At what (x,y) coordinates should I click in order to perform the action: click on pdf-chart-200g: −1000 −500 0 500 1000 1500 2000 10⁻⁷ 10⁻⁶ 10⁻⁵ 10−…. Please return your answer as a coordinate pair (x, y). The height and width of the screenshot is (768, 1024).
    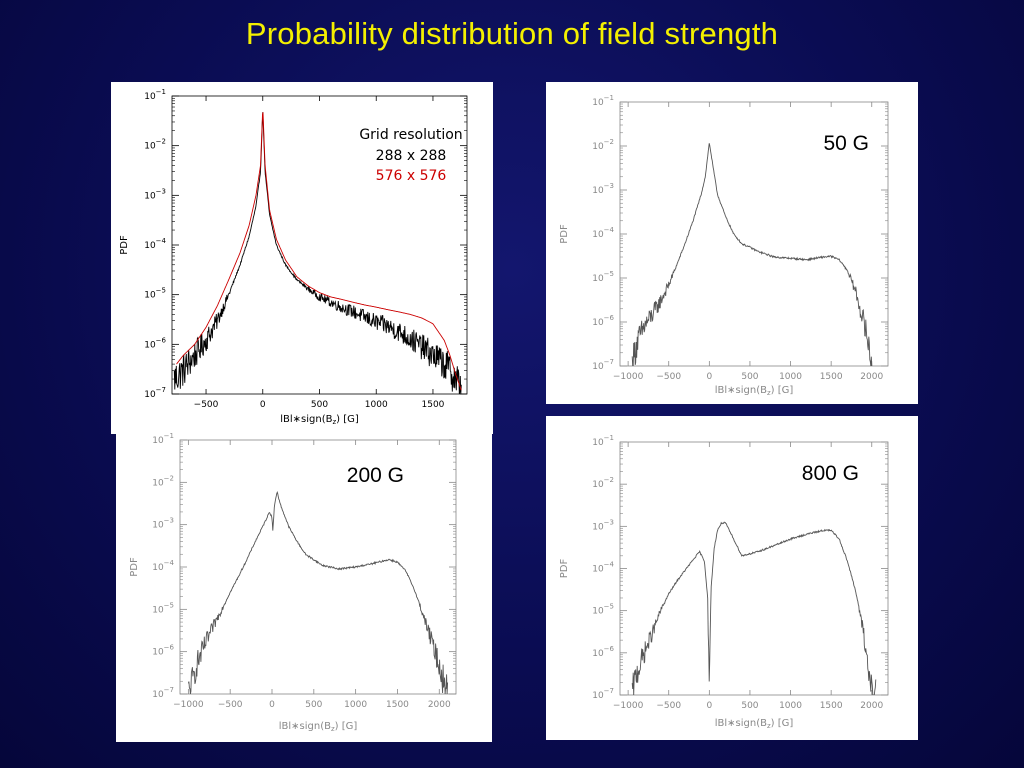
    Looking at the image, I should click on (293, 582).